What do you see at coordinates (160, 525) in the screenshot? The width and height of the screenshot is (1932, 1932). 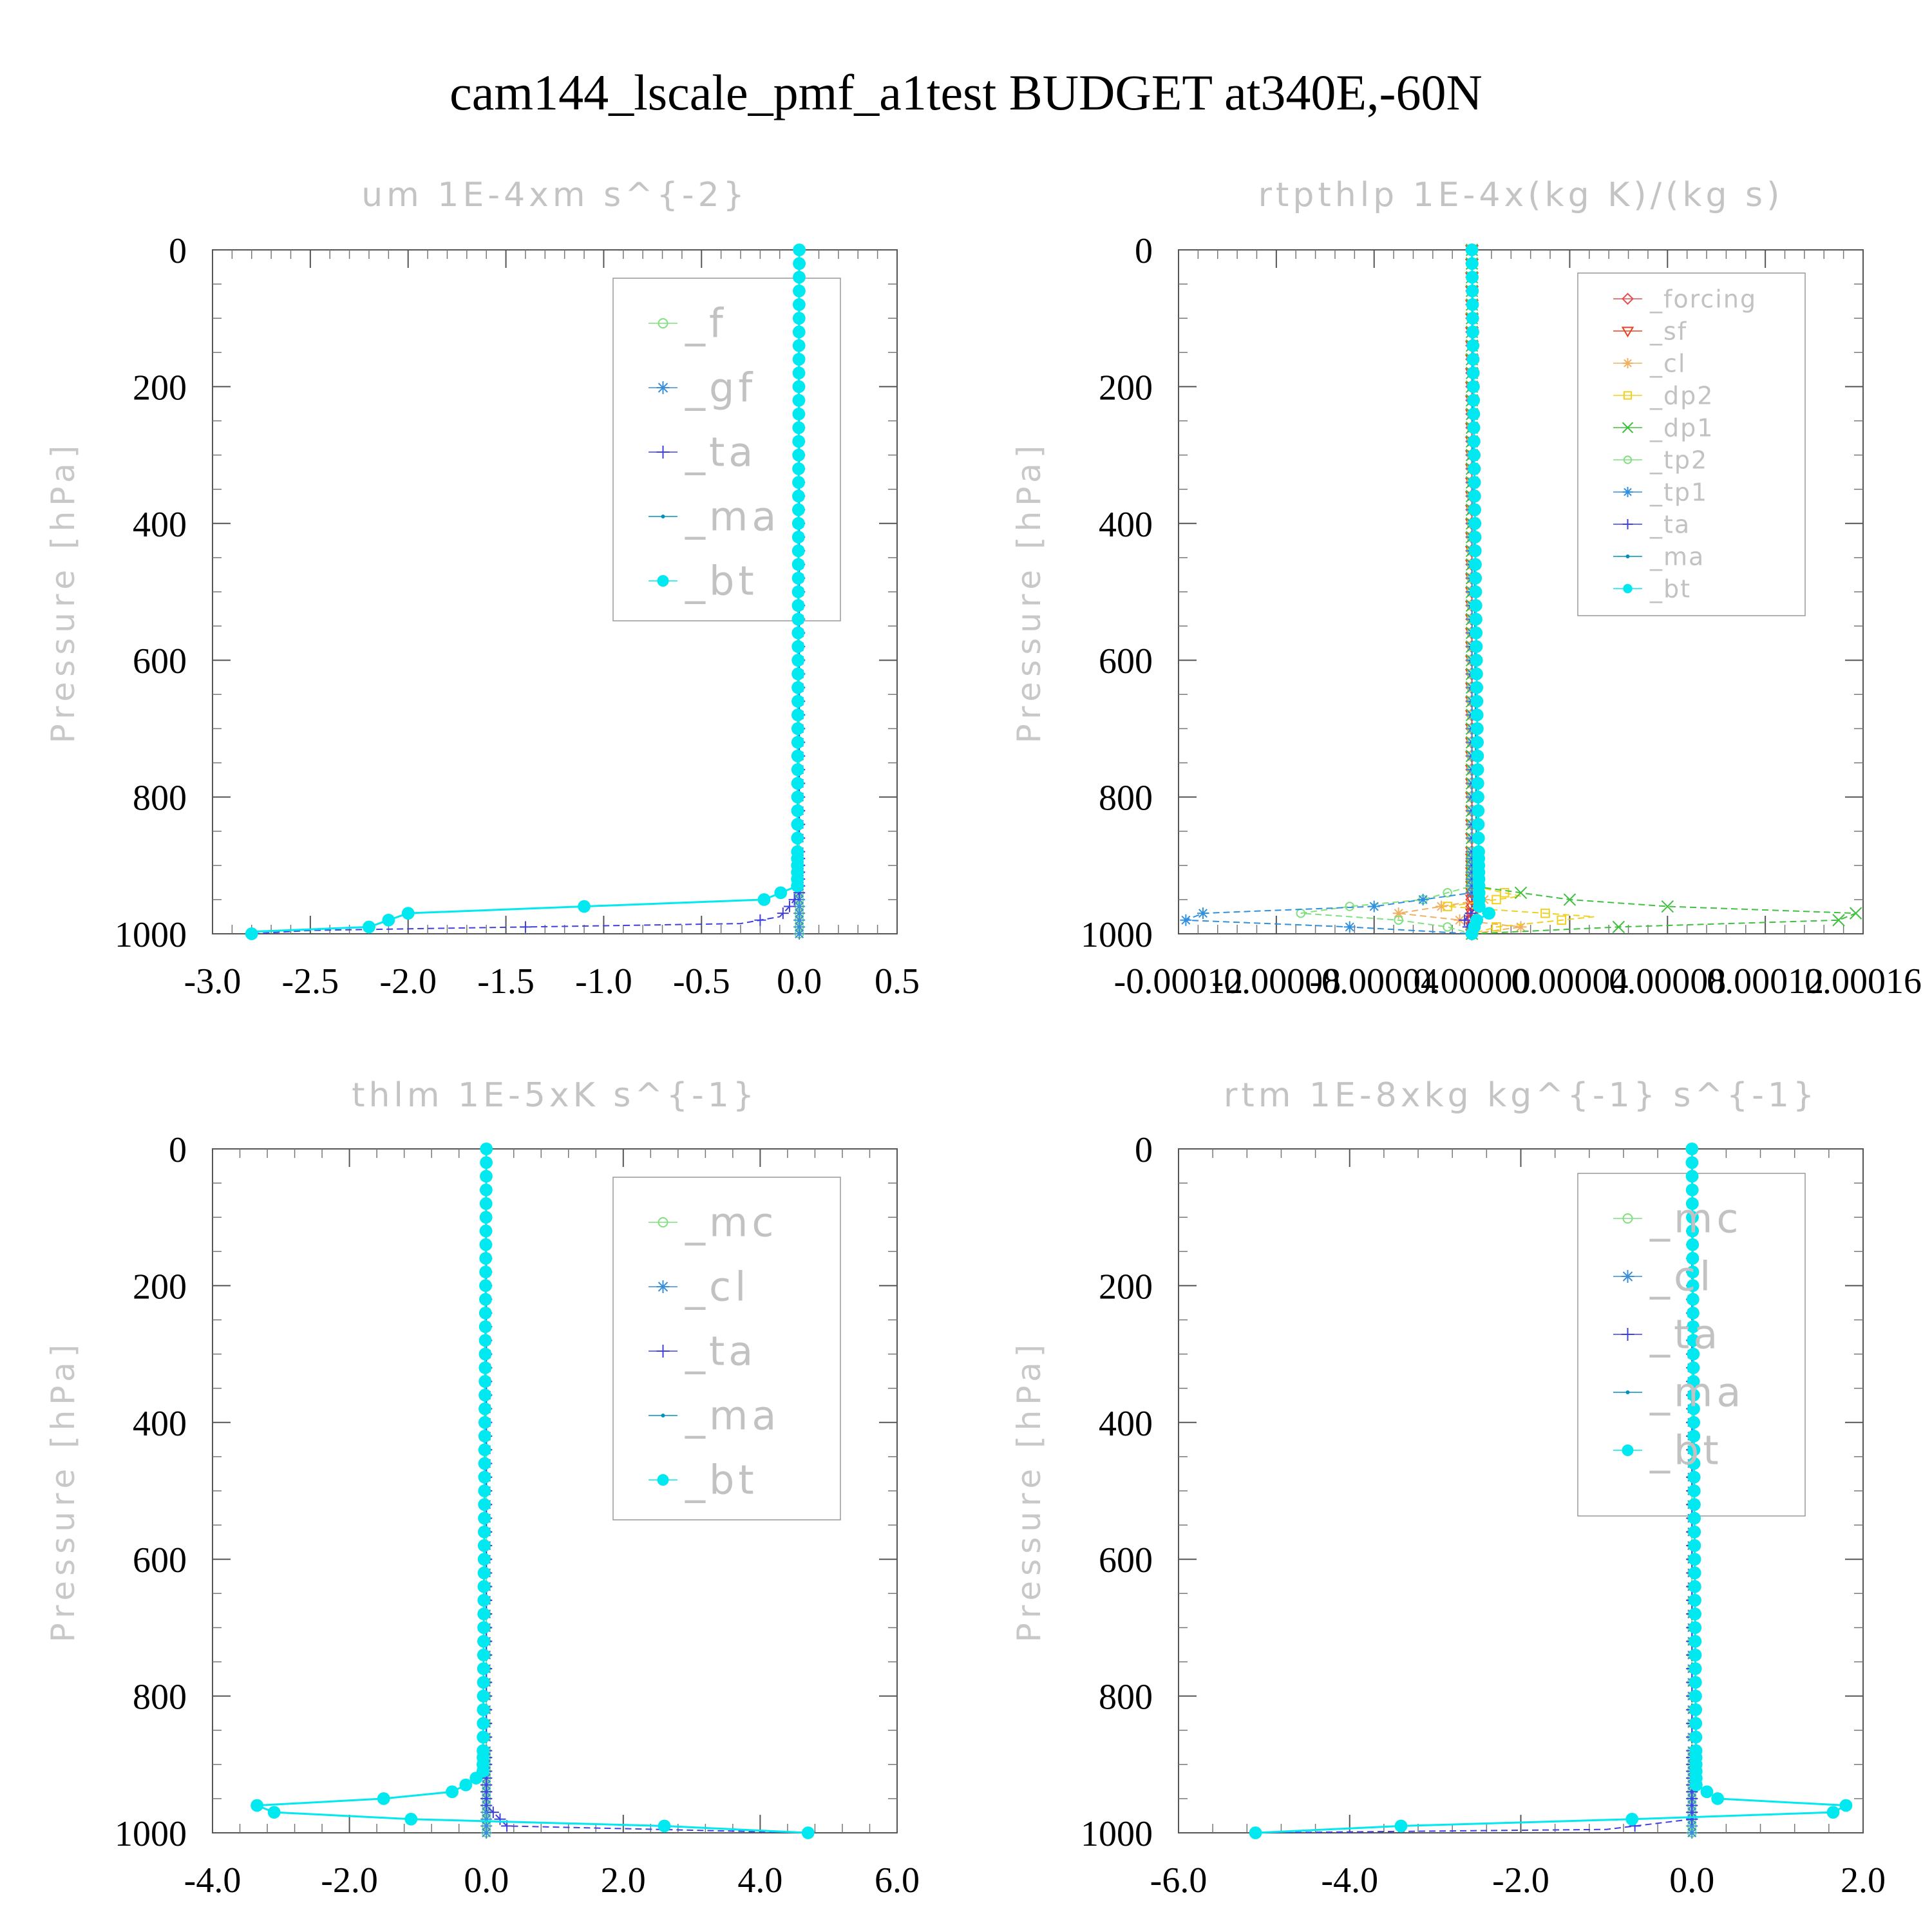 I see `y-tick-label: 400` at bounding box center [160, 525].